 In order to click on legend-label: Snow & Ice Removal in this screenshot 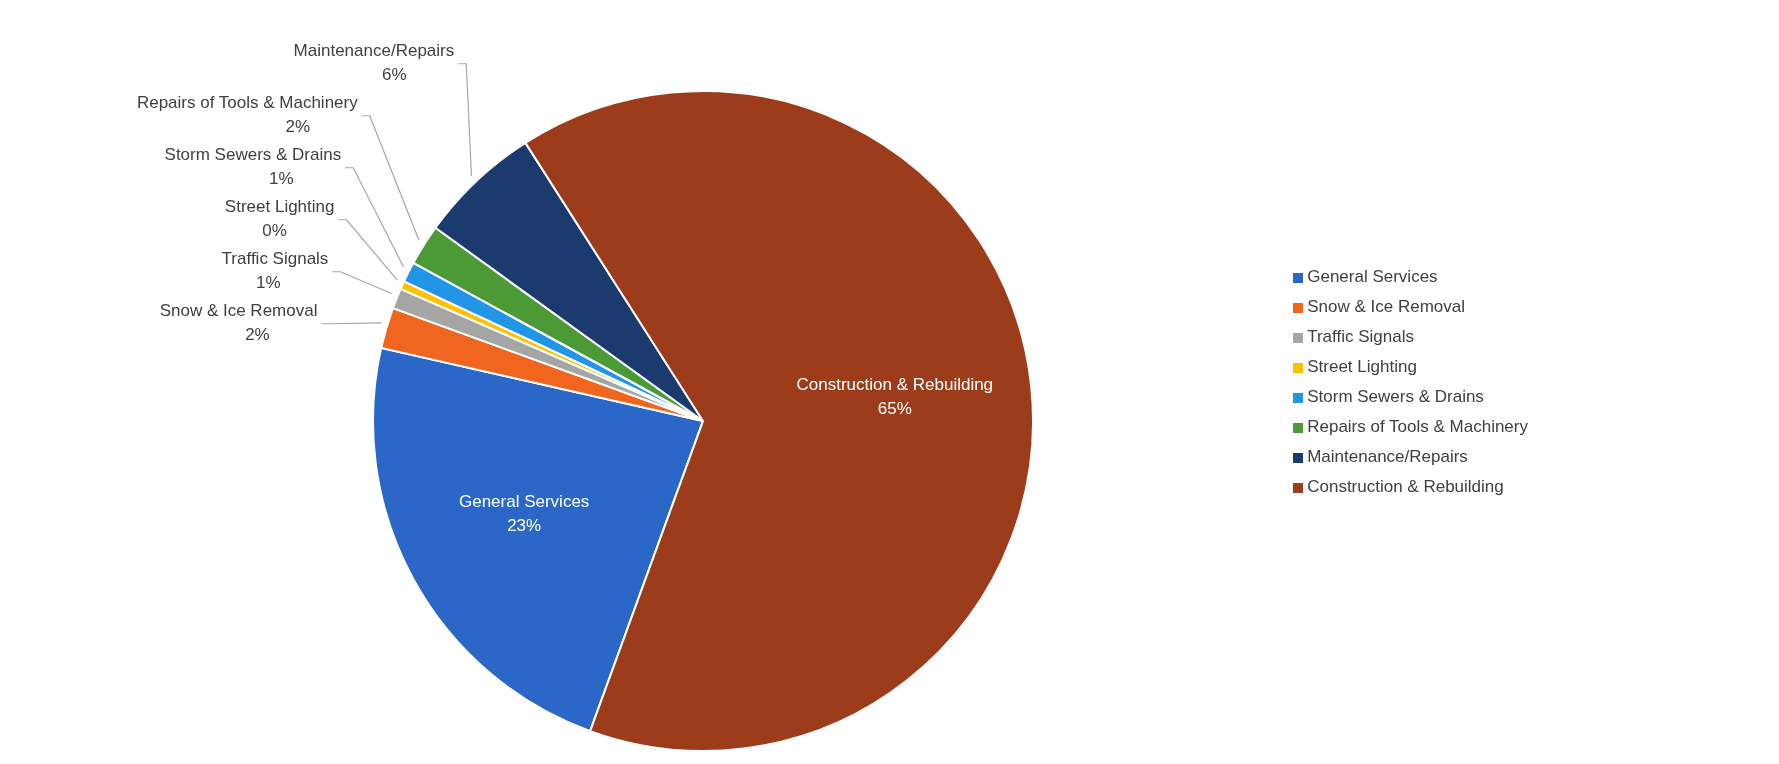, I will do `click(1386, 306)`.